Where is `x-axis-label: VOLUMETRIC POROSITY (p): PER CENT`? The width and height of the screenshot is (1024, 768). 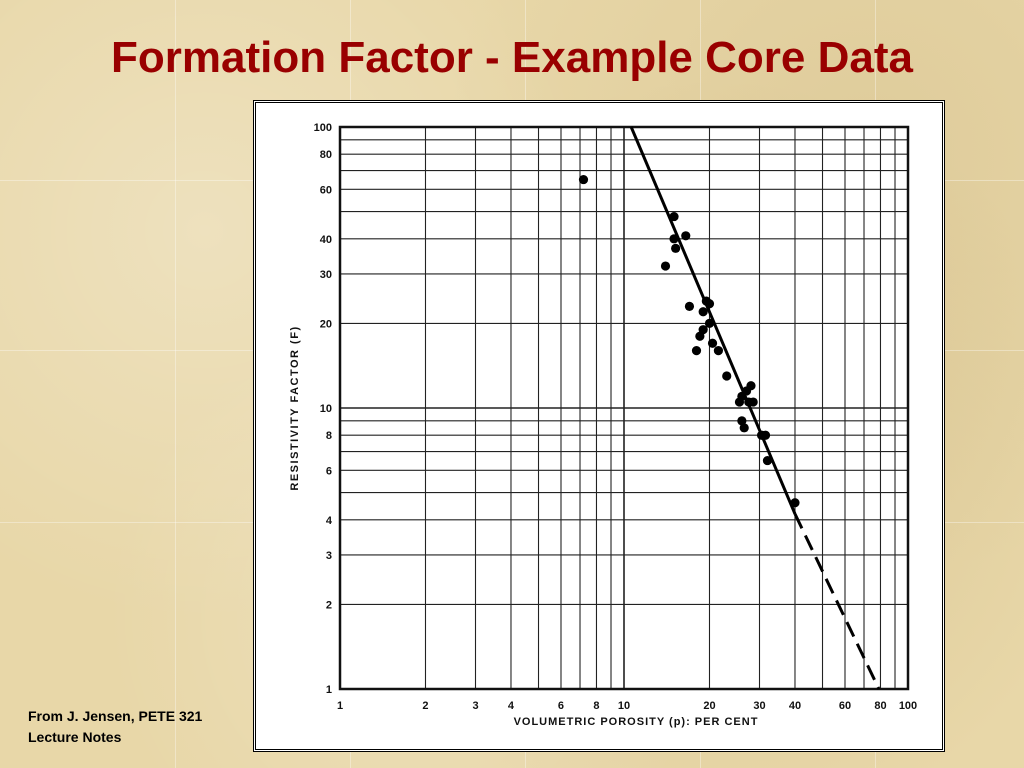 x-axis-label: VOLUMETRIC POROSITY (p): PER CENT is located at coordinates (636, 722).